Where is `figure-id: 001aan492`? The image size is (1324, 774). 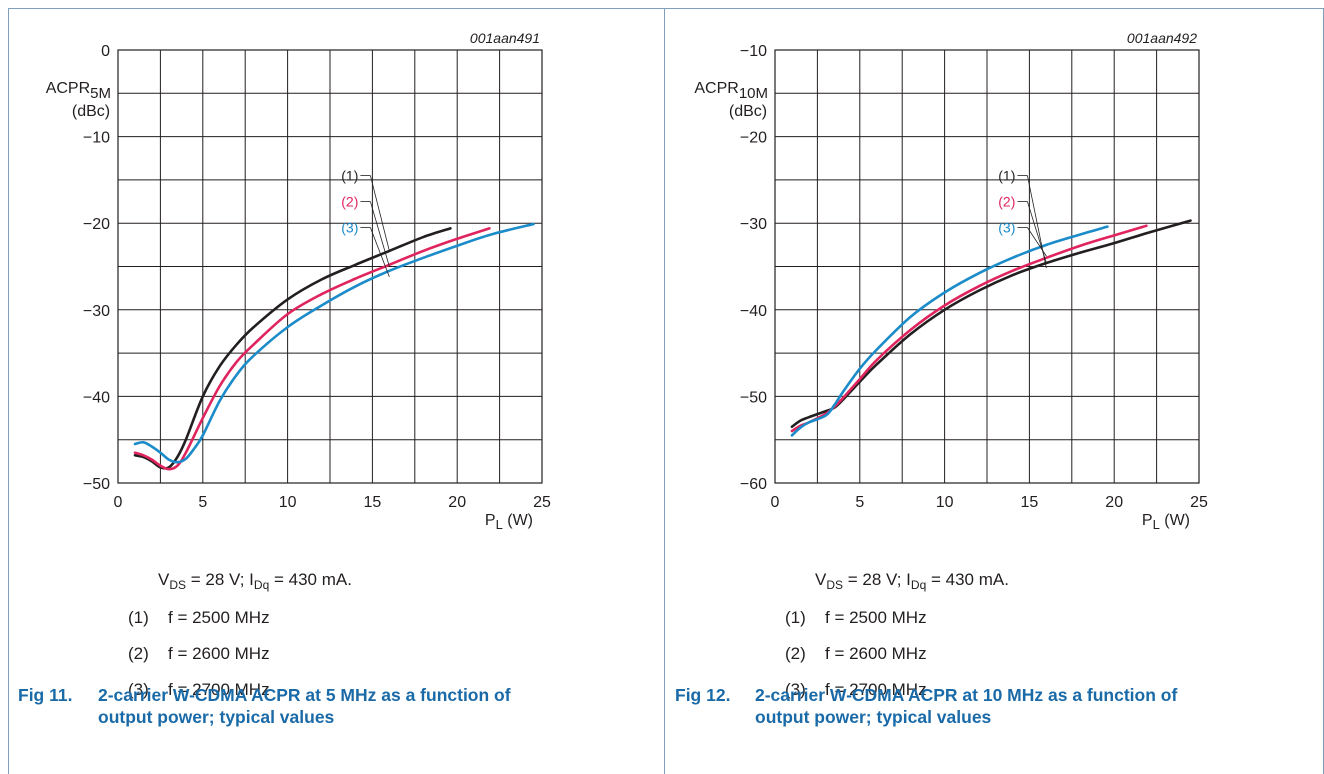
figure-id: 001aan492 is located at coordinates (1162, 38).